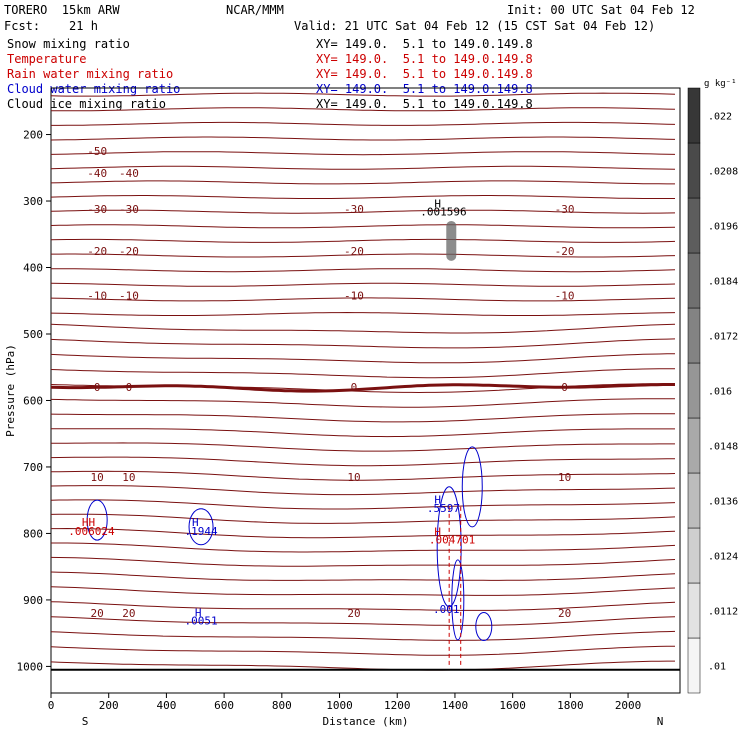 This screenshot has height=740, width=740. What do you see at coordinates (424, 104) in the screenshot?
I see `field-xy-cloud-ice: XY= 149.0. 5.1 to 149.0.149.8` at bounding box center [424, 104].